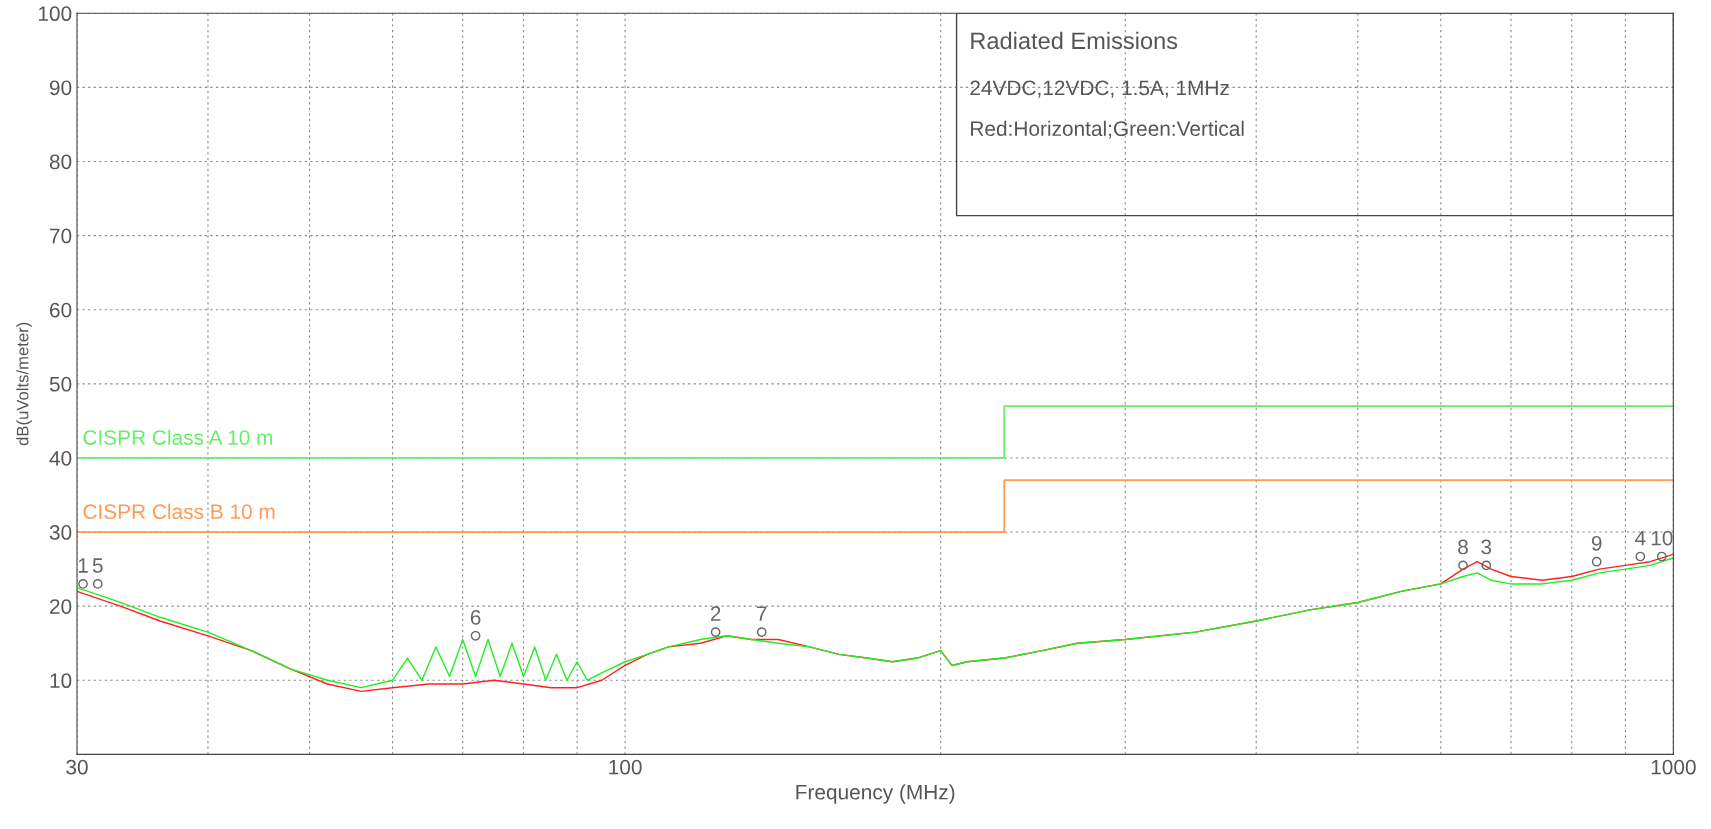 This screenshot has width=1711, height=829. I want to click on annotation: 10, so click(1662, 538).